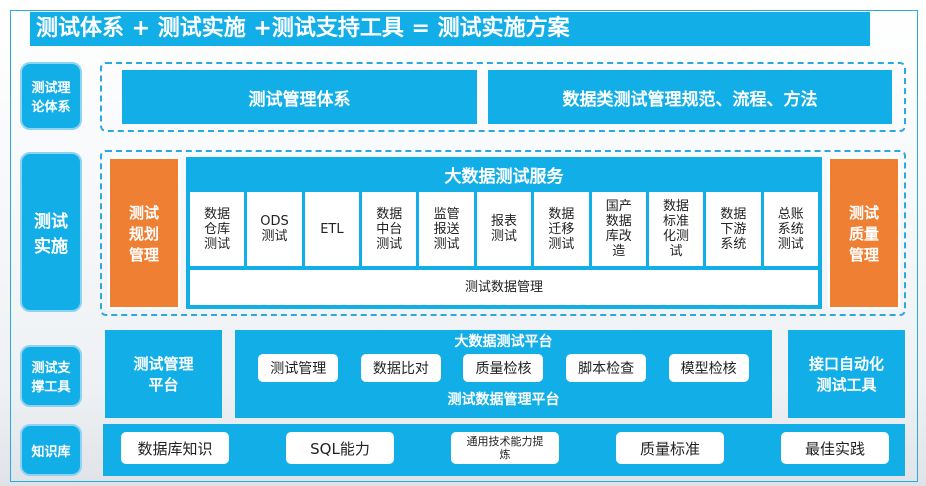  Describe the element at coordinates (503, 400) in the screenshot. I see `test-data-mgmt-platform: 测试数据管理平台` at that location.